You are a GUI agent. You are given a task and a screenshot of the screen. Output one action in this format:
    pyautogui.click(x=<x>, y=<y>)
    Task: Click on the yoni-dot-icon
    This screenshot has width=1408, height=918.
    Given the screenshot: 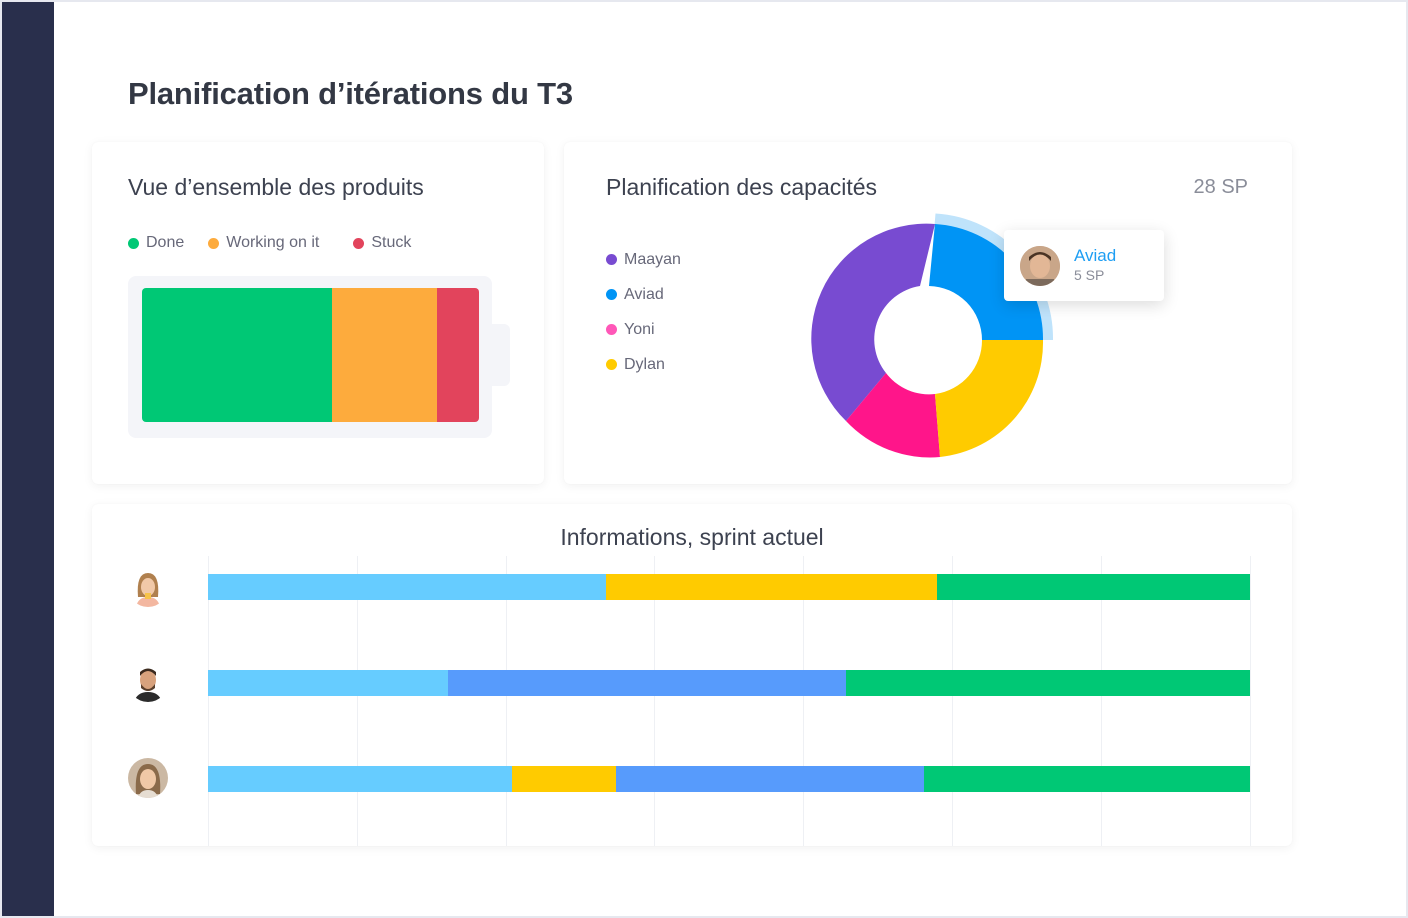 What is the action you would take?
    pyautogui.click(x=611, y=329)
    